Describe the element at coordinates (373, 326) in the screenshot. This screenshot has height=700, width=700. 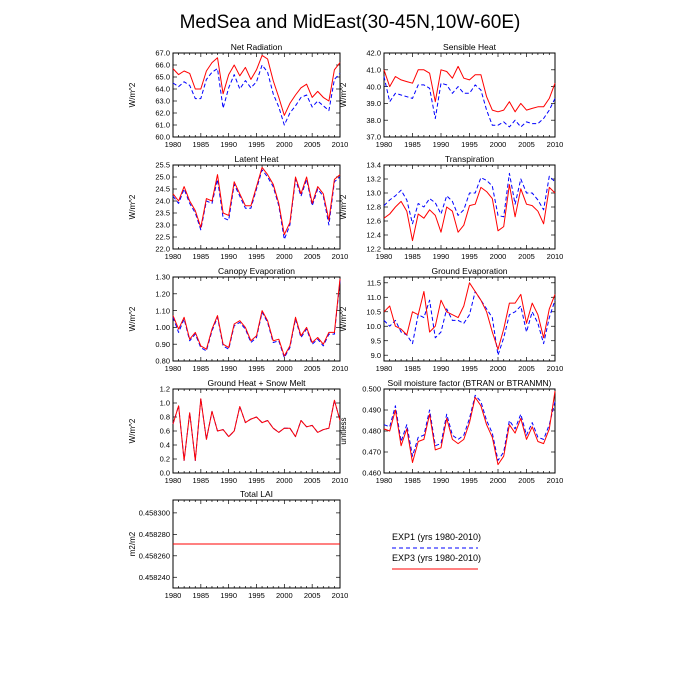
I see `y-tick-label: 10.0` at that location.